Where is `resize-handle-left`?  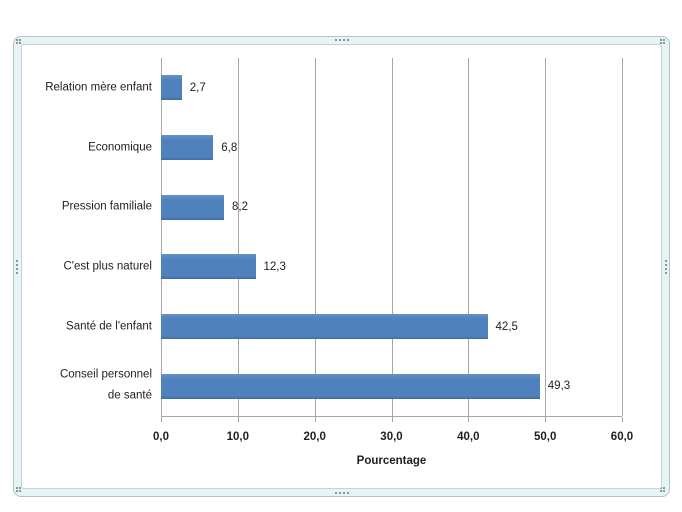 resize-handle-left is located at coordinates (17, 266).